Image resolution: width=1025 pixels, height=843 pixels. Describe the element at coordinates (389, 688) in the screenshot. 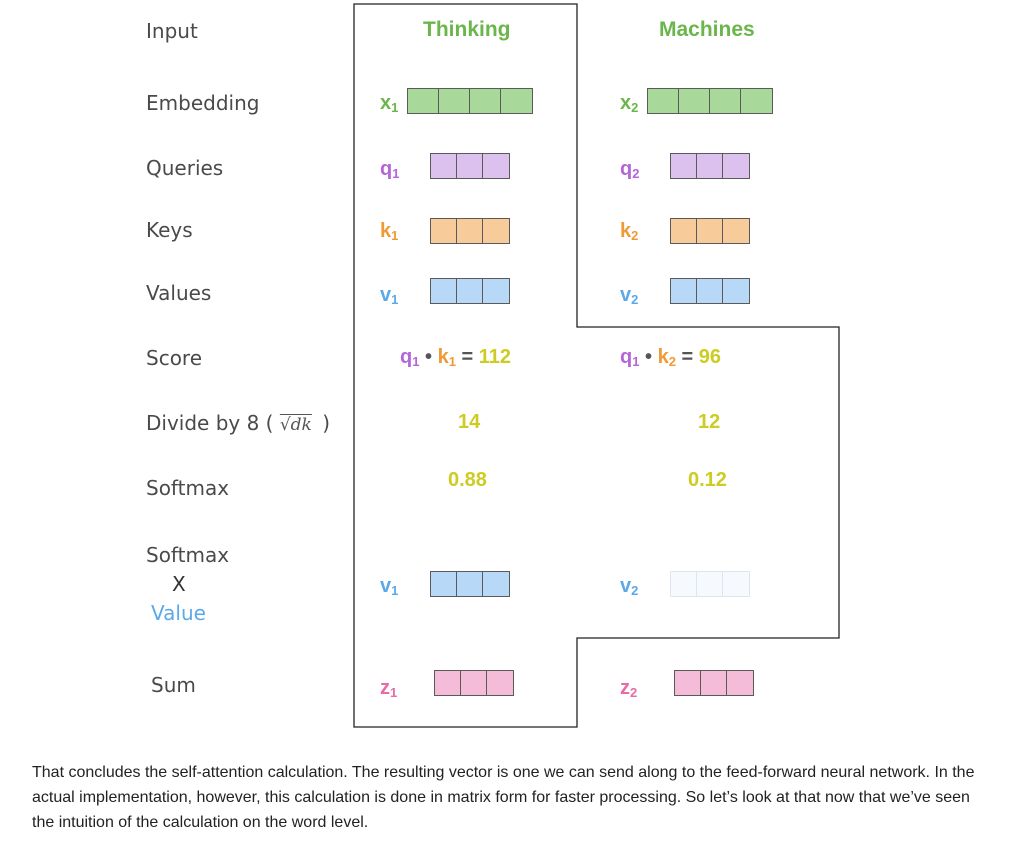

I see `sum-label-1: z1` at that location.